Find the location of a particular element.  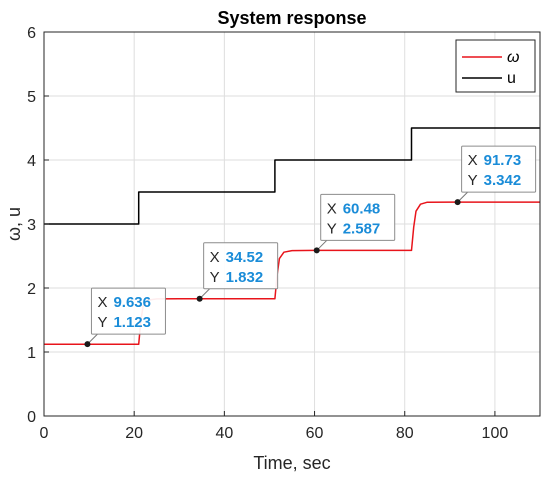

y-tick-label: 6 is located at coordinates (31, 33).